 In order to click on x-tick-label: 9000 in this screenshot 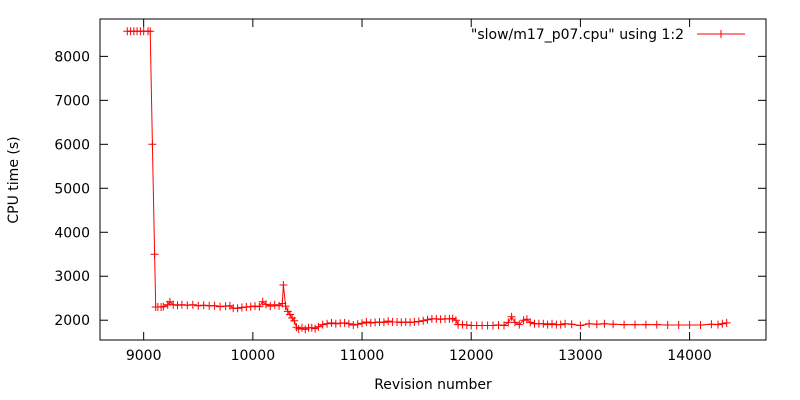, I will do `click(144, 356)`.